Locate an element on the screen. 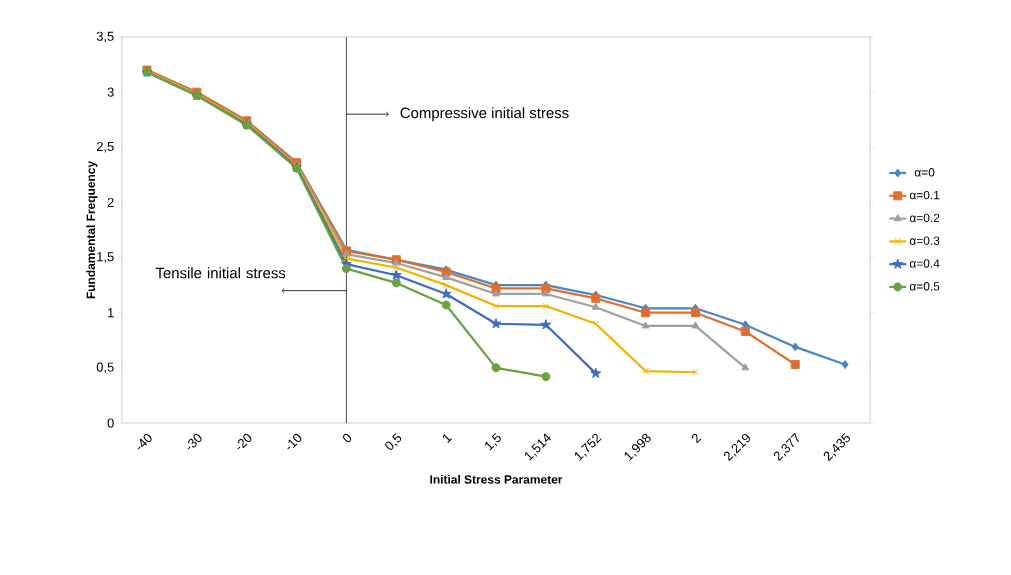 This screenshot has width=1011, height=575. y-tick-label: 3,5 is located at coordinates (105, 37).